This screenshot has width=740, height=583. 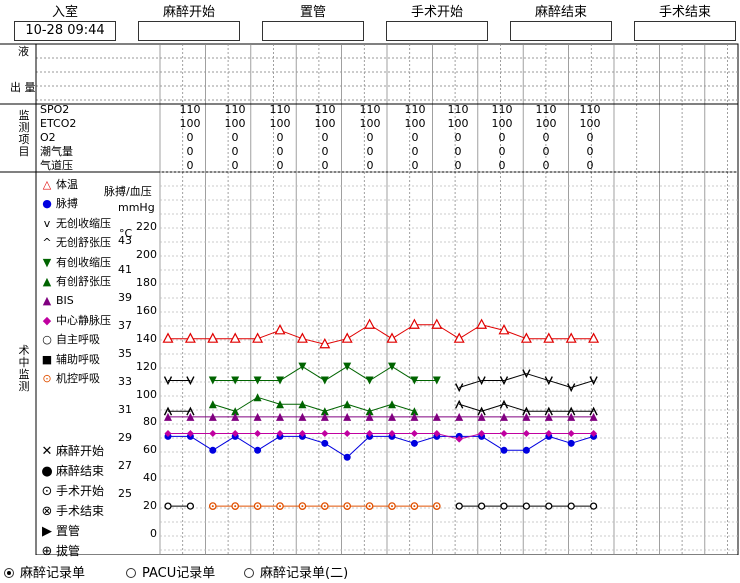 I want to click on pressure-axis-unit: mmHg, so click(x=136, y=207).